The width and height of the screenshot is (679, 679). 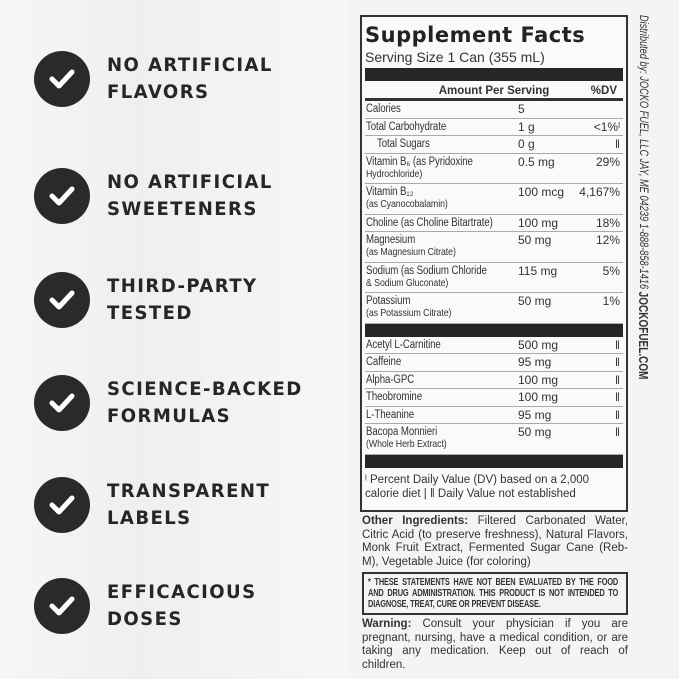 What do you see at coordinates (441, 398) in the screenshot?
I see `row-name: Theobromine` at bounding box center [441, 398].